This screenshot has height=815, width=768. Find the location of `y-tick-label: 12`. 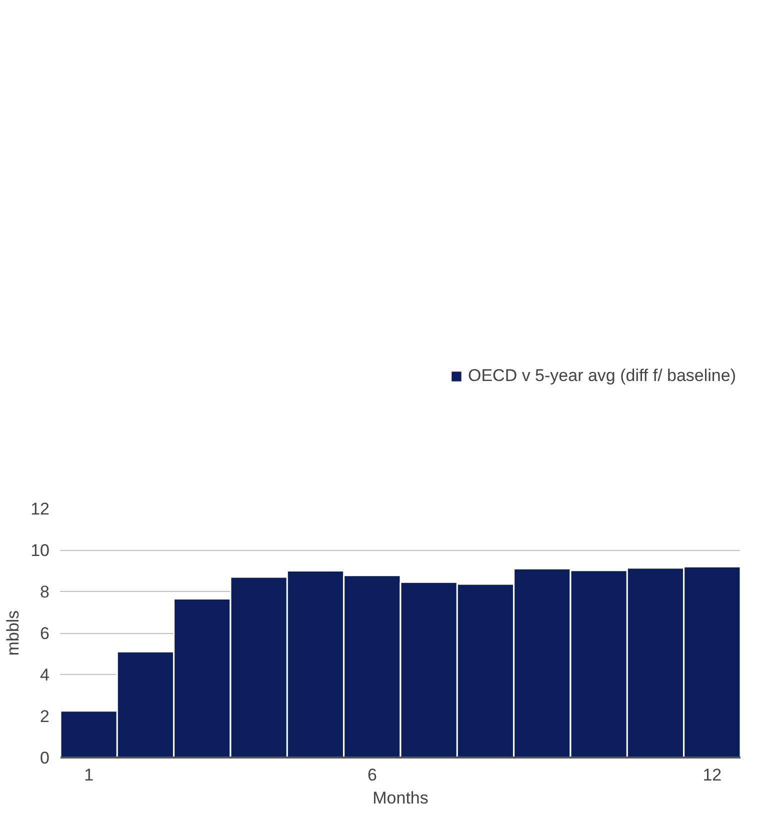

y-tick-label: 12 is located at coordinates (40, 509).